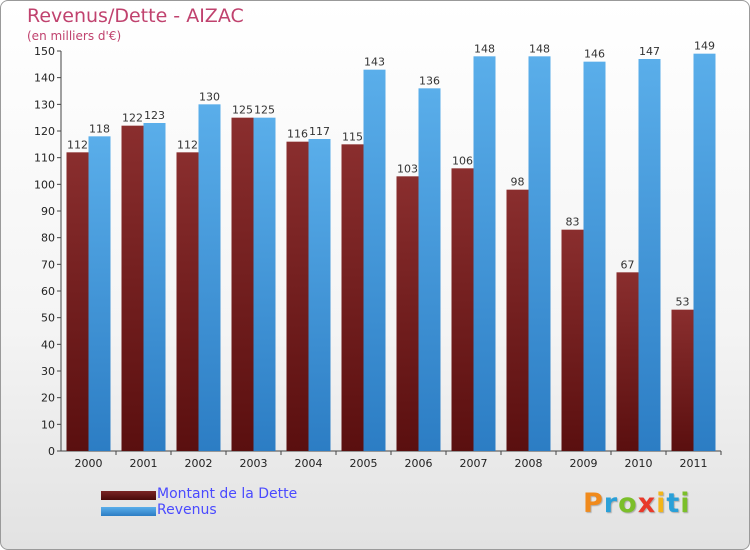 Image resolution: width=750 pixels, height=550 pixels. What do you see at coordinates (573, 222) in the screenshot?
I see `data-label-dette: 83` at bounding box center [573, 222].